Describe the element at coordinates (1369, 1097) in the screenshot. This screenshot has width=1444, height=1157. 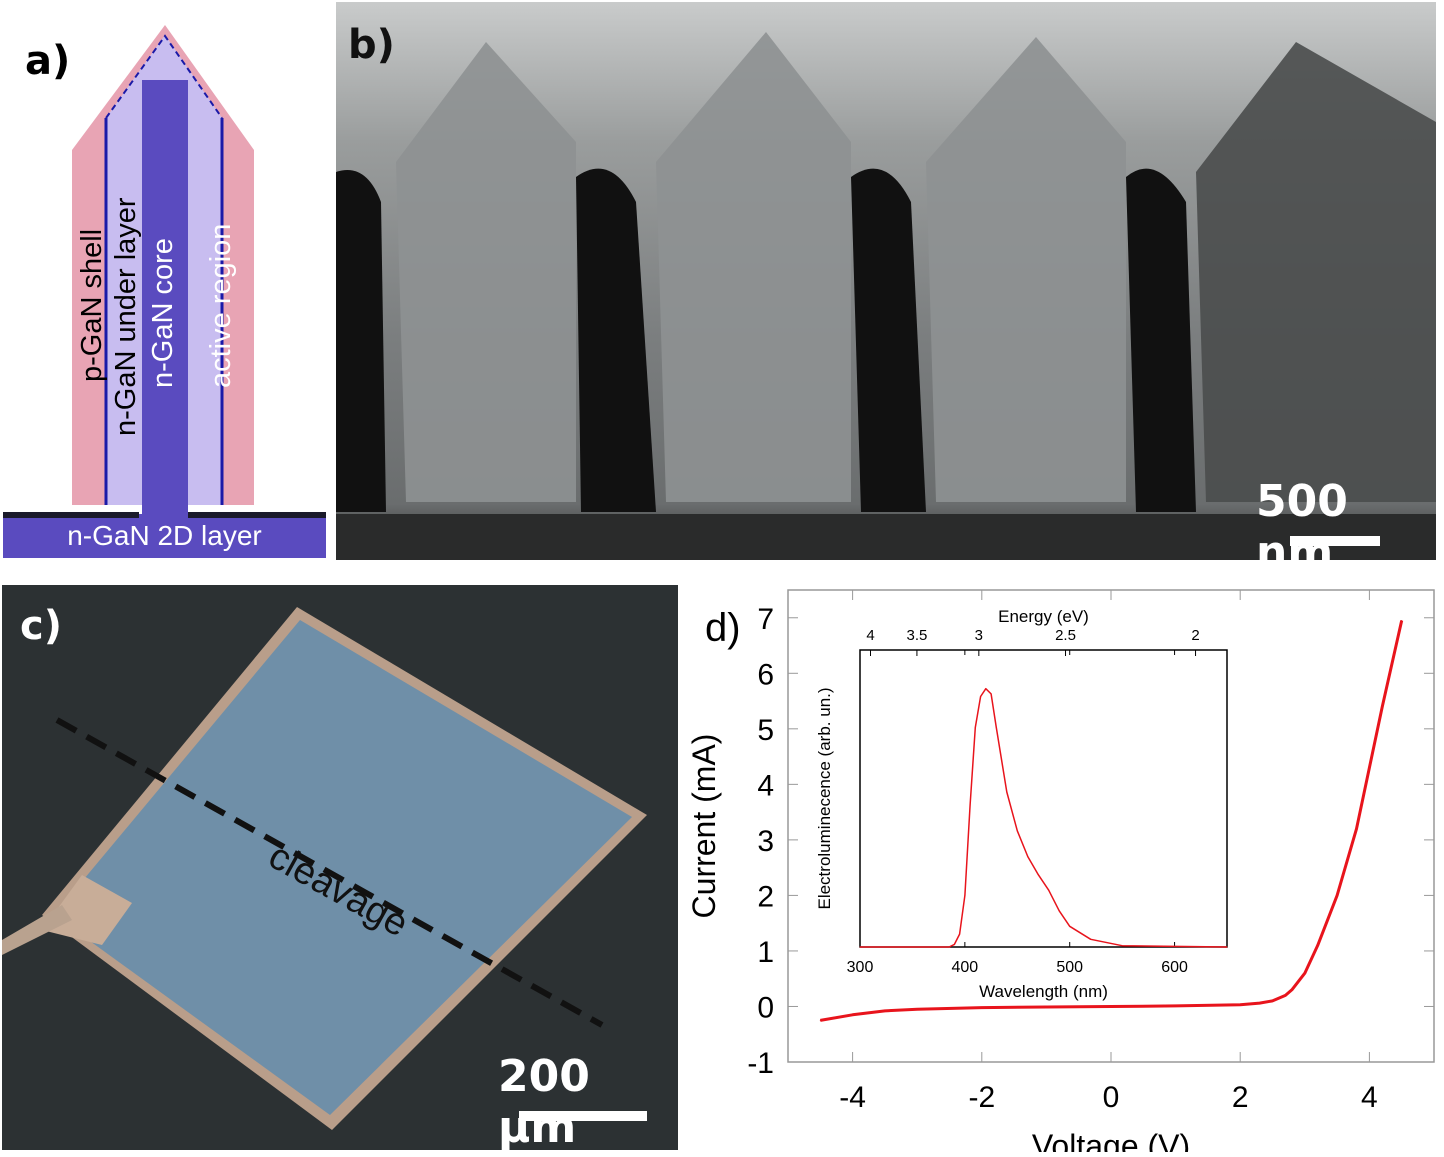
I see `main-x-tick-label: 4` at that location.